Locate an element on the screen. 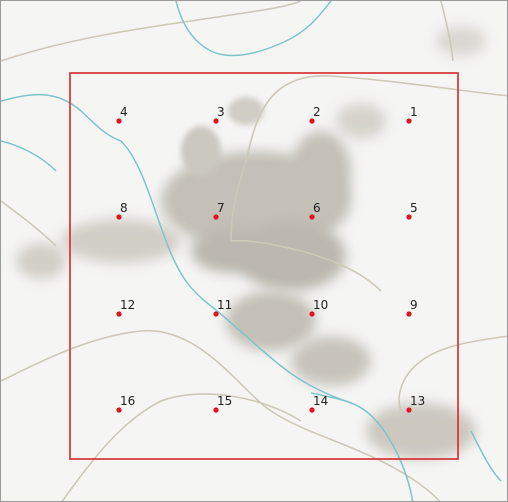 The image size is (508, 502). plot-label: 7 is located at coordinates (221, 208).